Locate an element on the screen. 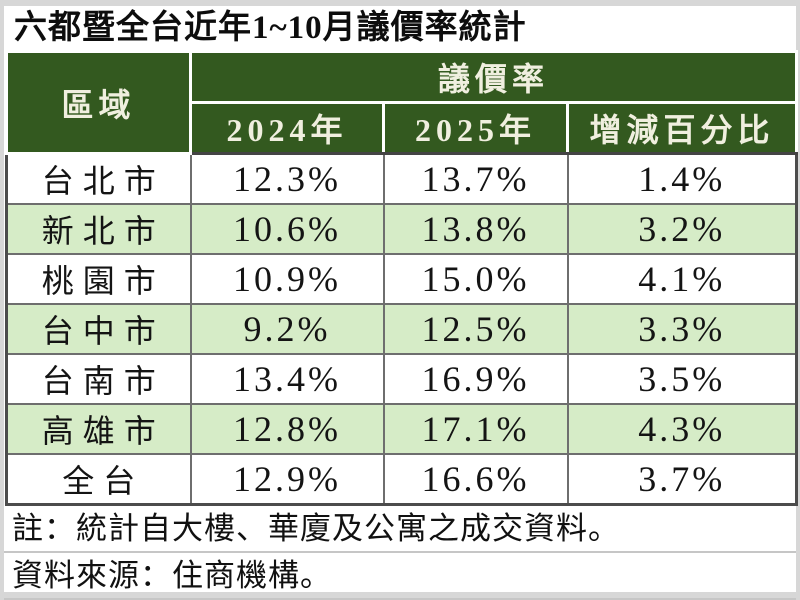  page-title: 六都暨全台近年1~10月議價率統計 is located at coordinates (270, 28).